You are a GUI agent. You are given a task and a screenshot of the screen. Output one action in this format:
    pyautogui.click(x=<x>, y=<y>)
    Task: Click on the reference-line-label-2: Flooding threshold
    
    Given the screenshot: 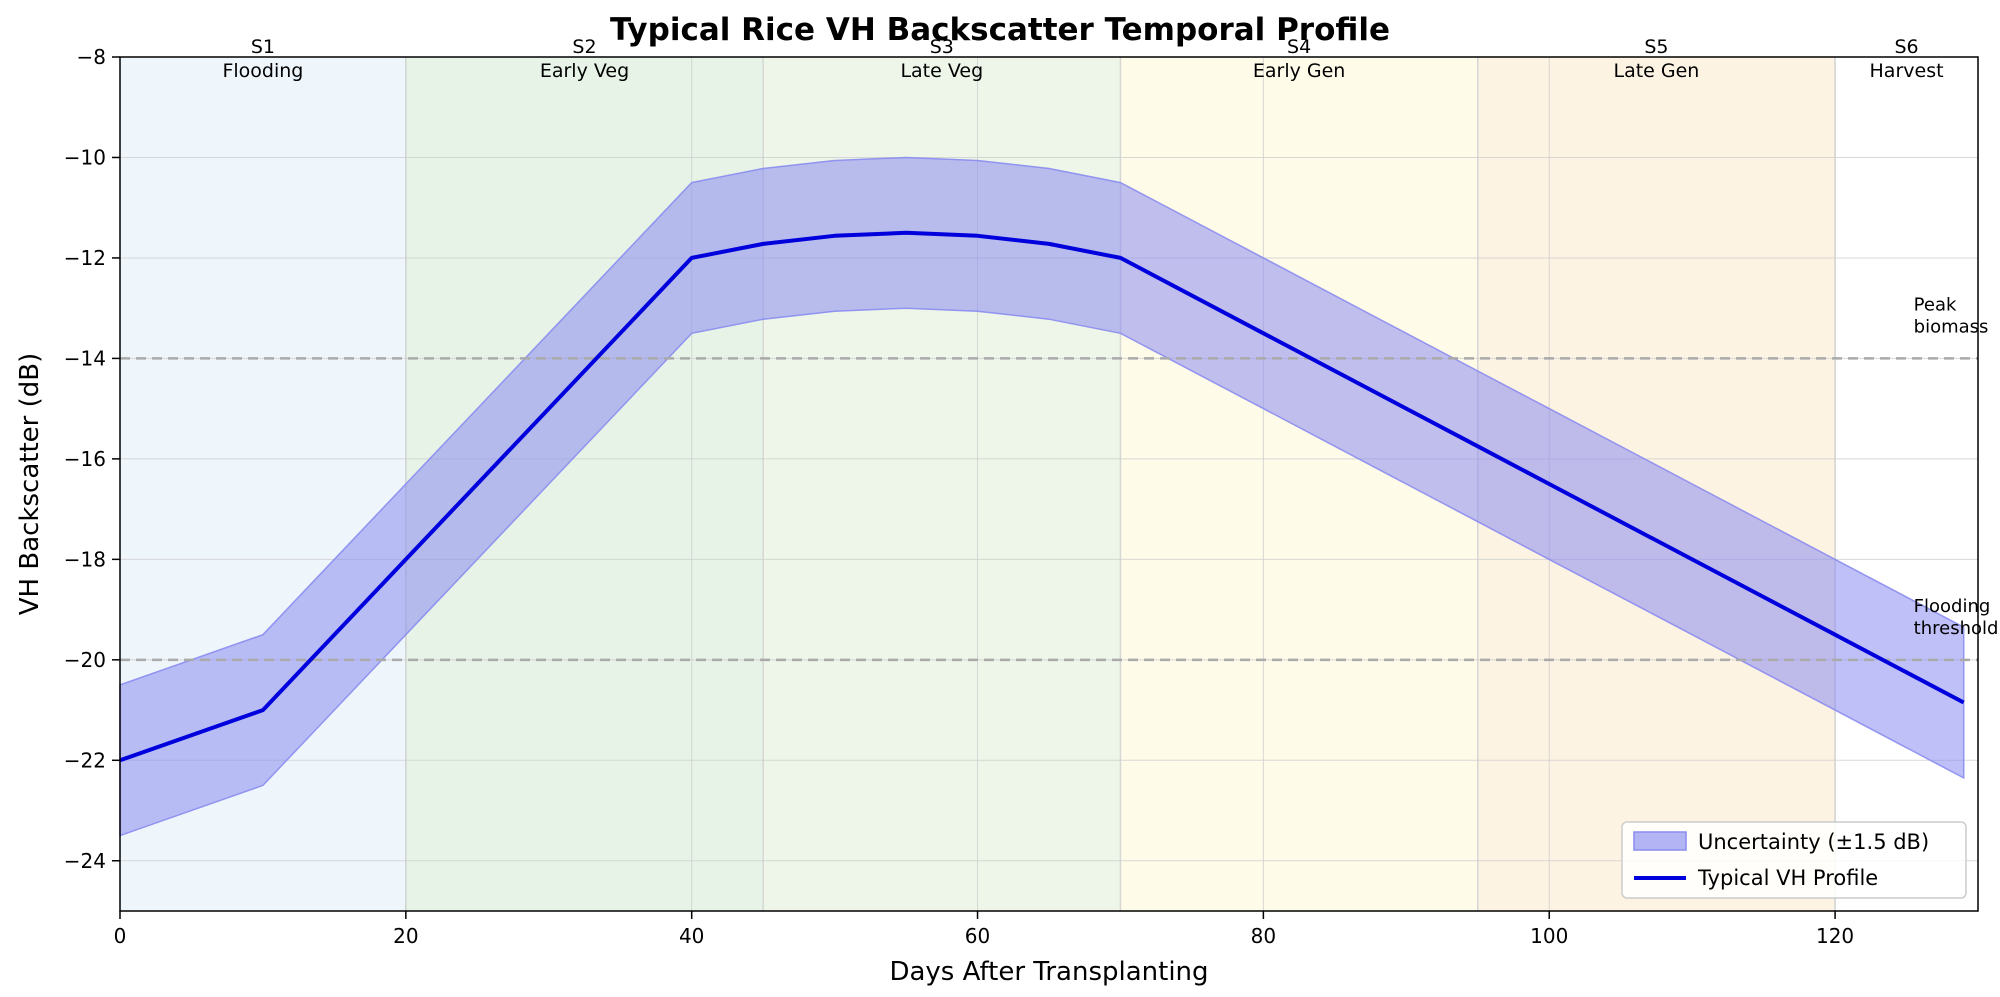 What is the action you would take?
    pyautogui.click(x=1956, y=617)
    